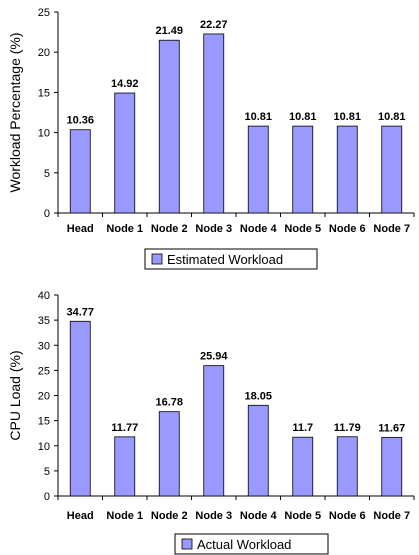  What do you see at coordinates (169, 403) in the screenshot?
I see `data-label: 16.78` at bounding box center [169, 403].